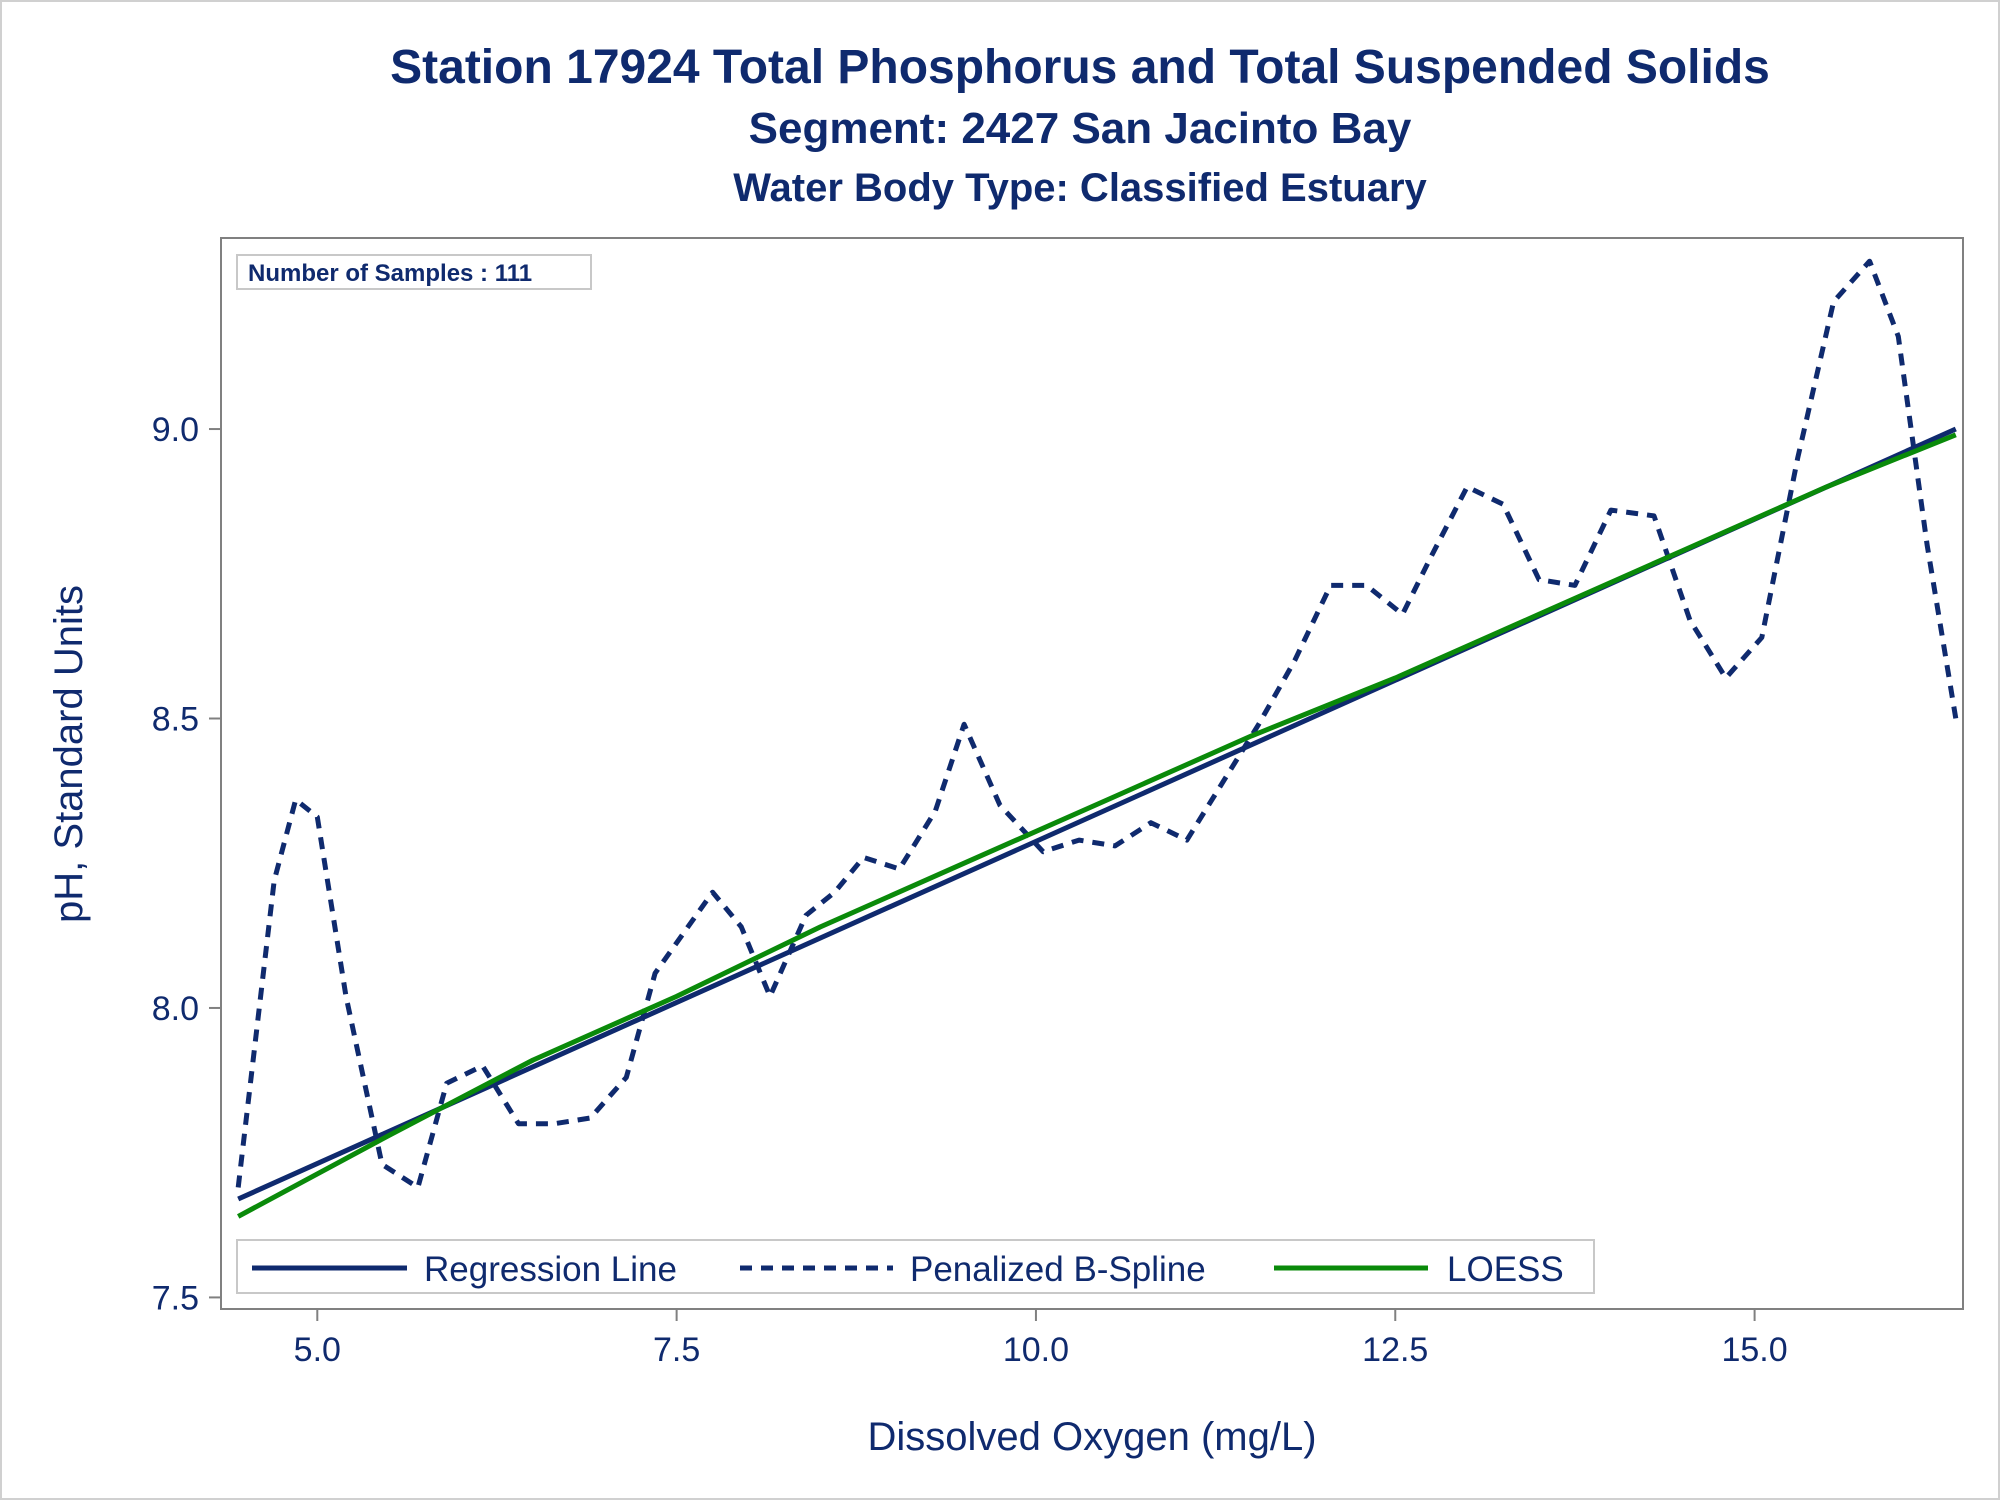  Describe the element at coordinates (1058, 1269) in the screenshot. I see `legend-label-spline: Penalized B-Spline` at that location.